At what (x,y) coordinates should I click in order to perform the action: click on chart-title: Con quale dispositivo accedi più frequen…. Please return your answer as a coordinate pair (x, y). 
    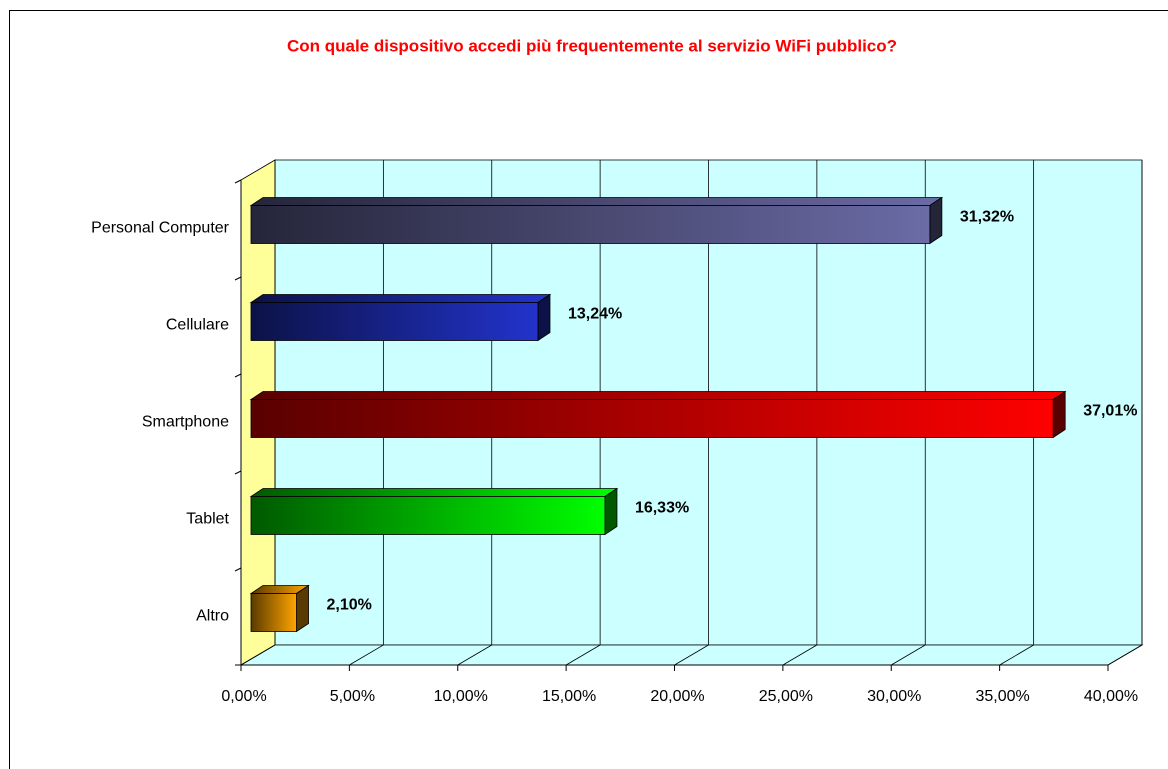
    Looking at the image, I should click on (592, 45).